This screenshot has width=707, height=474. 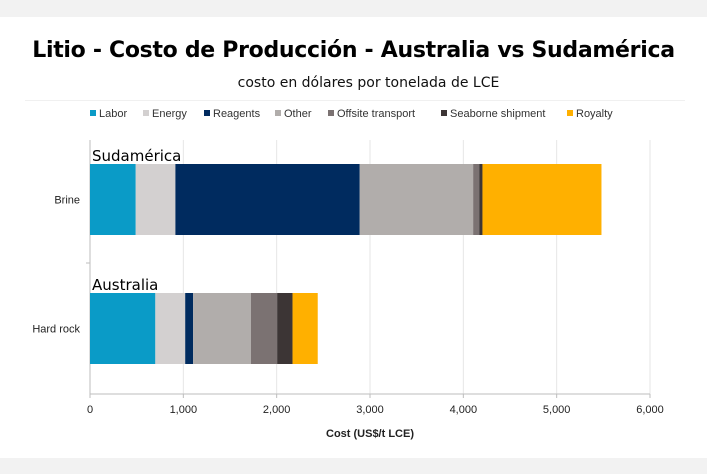 I want to click on x-axis-title: Cost (US$/t LCE), so click(x=370, y=434).